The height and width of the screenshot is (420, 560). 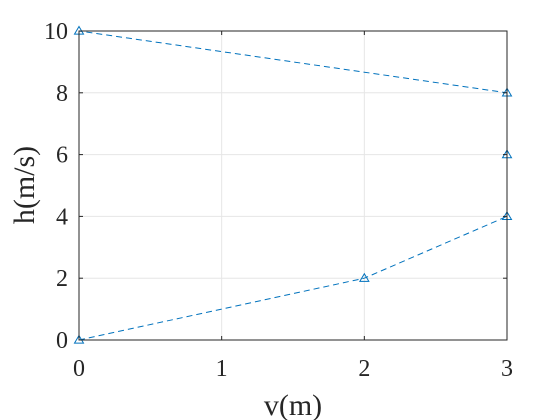 What do you see at coordinates (56, 32) in the screenshot?
I see `y-tick-label: 10` at bounding box center [56, 32].